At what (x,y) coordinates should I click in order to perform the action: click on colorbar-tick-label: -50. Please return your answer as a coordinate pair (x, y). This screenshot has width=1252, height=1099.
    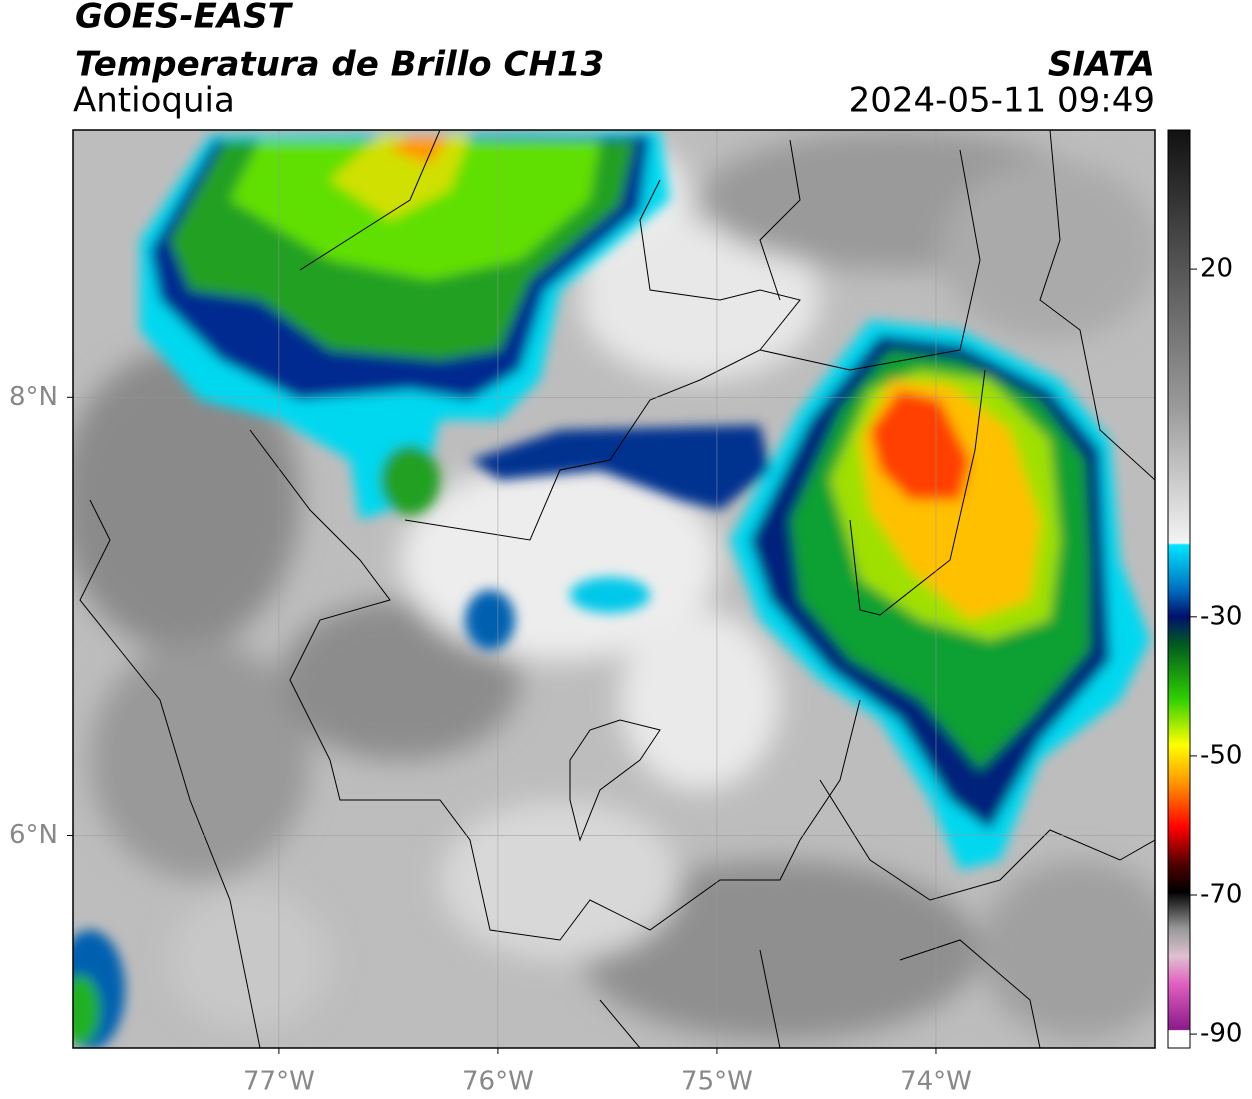
    Looking at the image, I should click on (1221, 755).